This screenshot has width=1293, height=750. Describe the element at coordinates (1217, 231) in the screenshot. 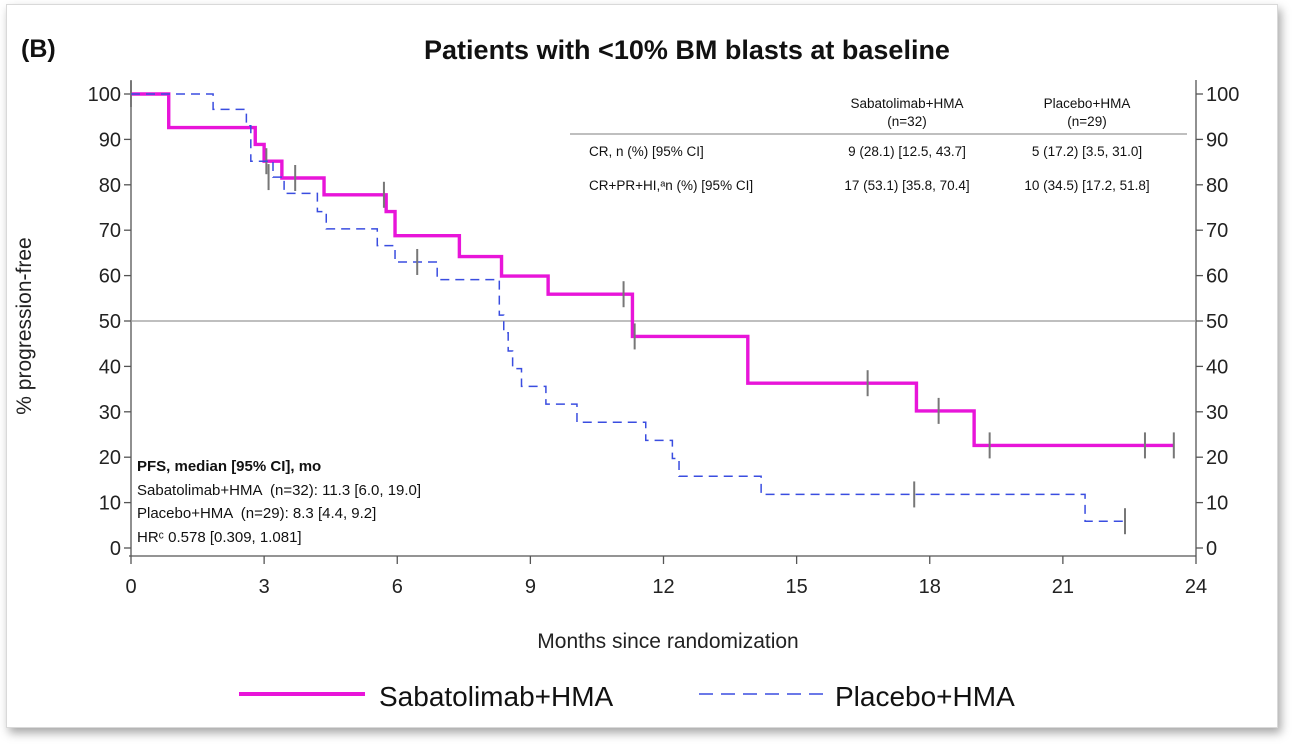

I see `y-tick-label-right: 70` at that location.